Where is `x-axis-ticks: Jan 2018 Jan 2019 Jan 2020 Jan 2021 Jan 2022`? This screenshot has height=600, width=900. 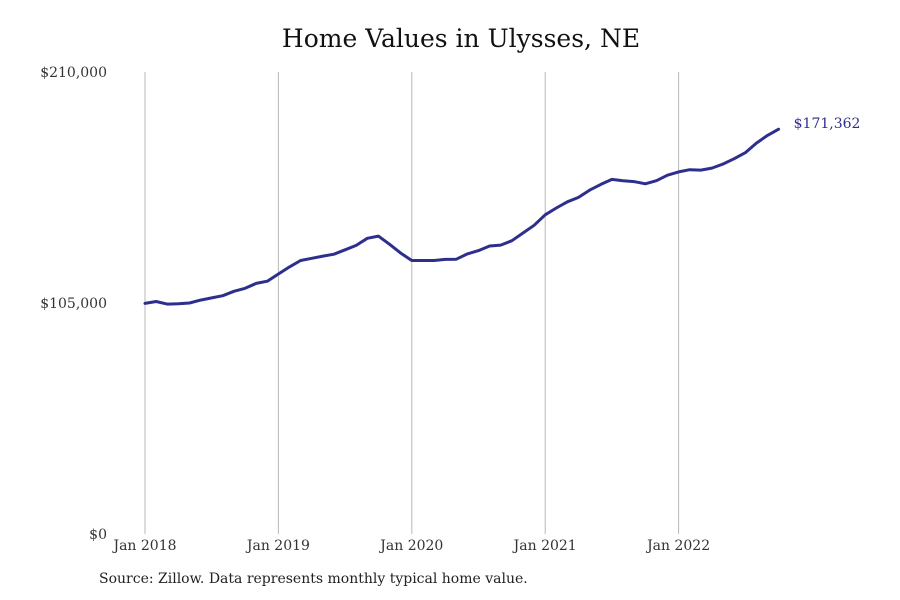
x-axis-ticks: Jan 2018 Jan 2019 Jan 2020 Jan 2021 Jan 2022 is located at coordinates (410, 546).